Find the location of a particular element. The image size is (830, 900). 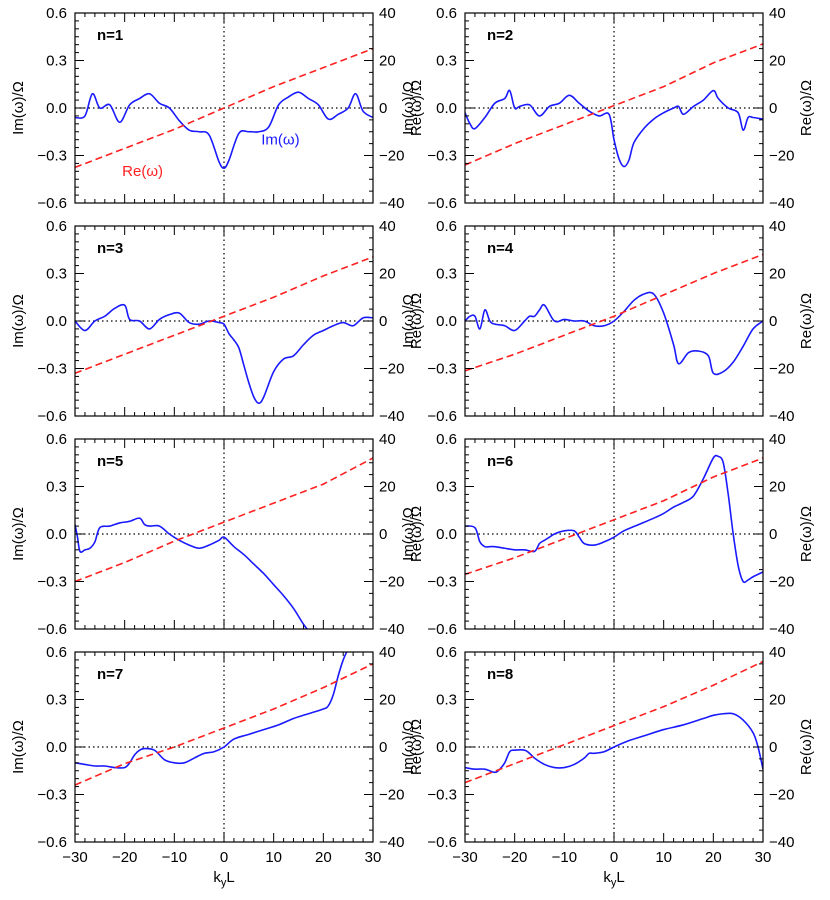

panel-label: n=7 is located at coordinates (110, 674).